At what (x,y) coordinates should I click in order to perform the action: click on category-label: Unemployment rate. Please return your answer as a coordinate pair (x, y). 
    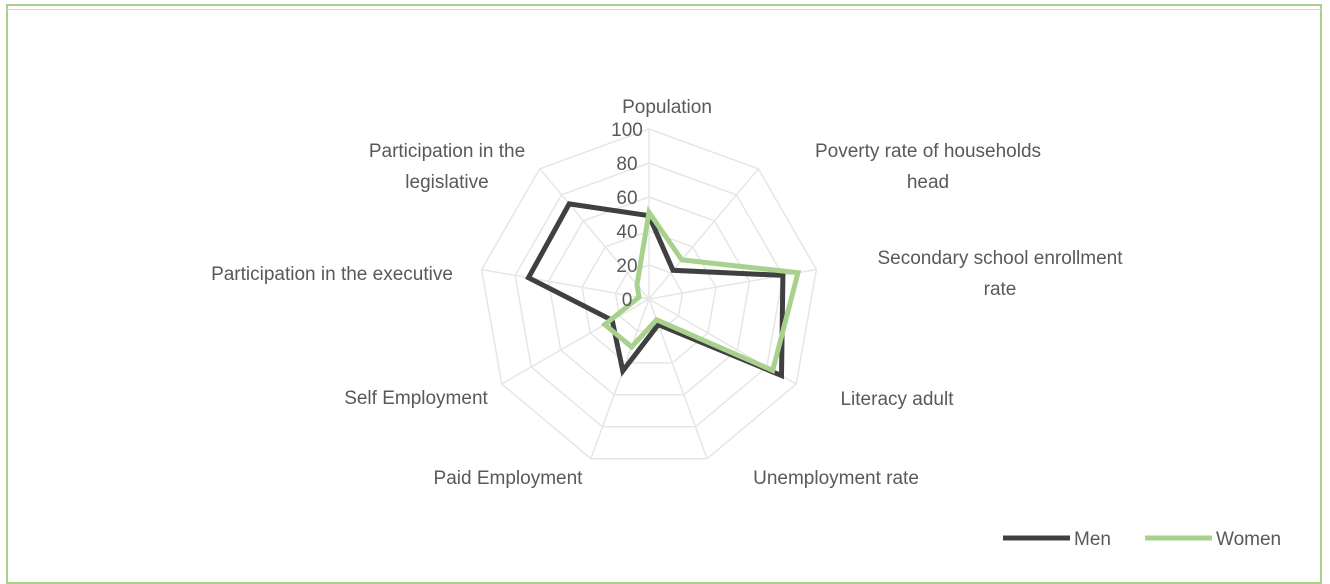
    Looking at the image, I should click on (836, 478).